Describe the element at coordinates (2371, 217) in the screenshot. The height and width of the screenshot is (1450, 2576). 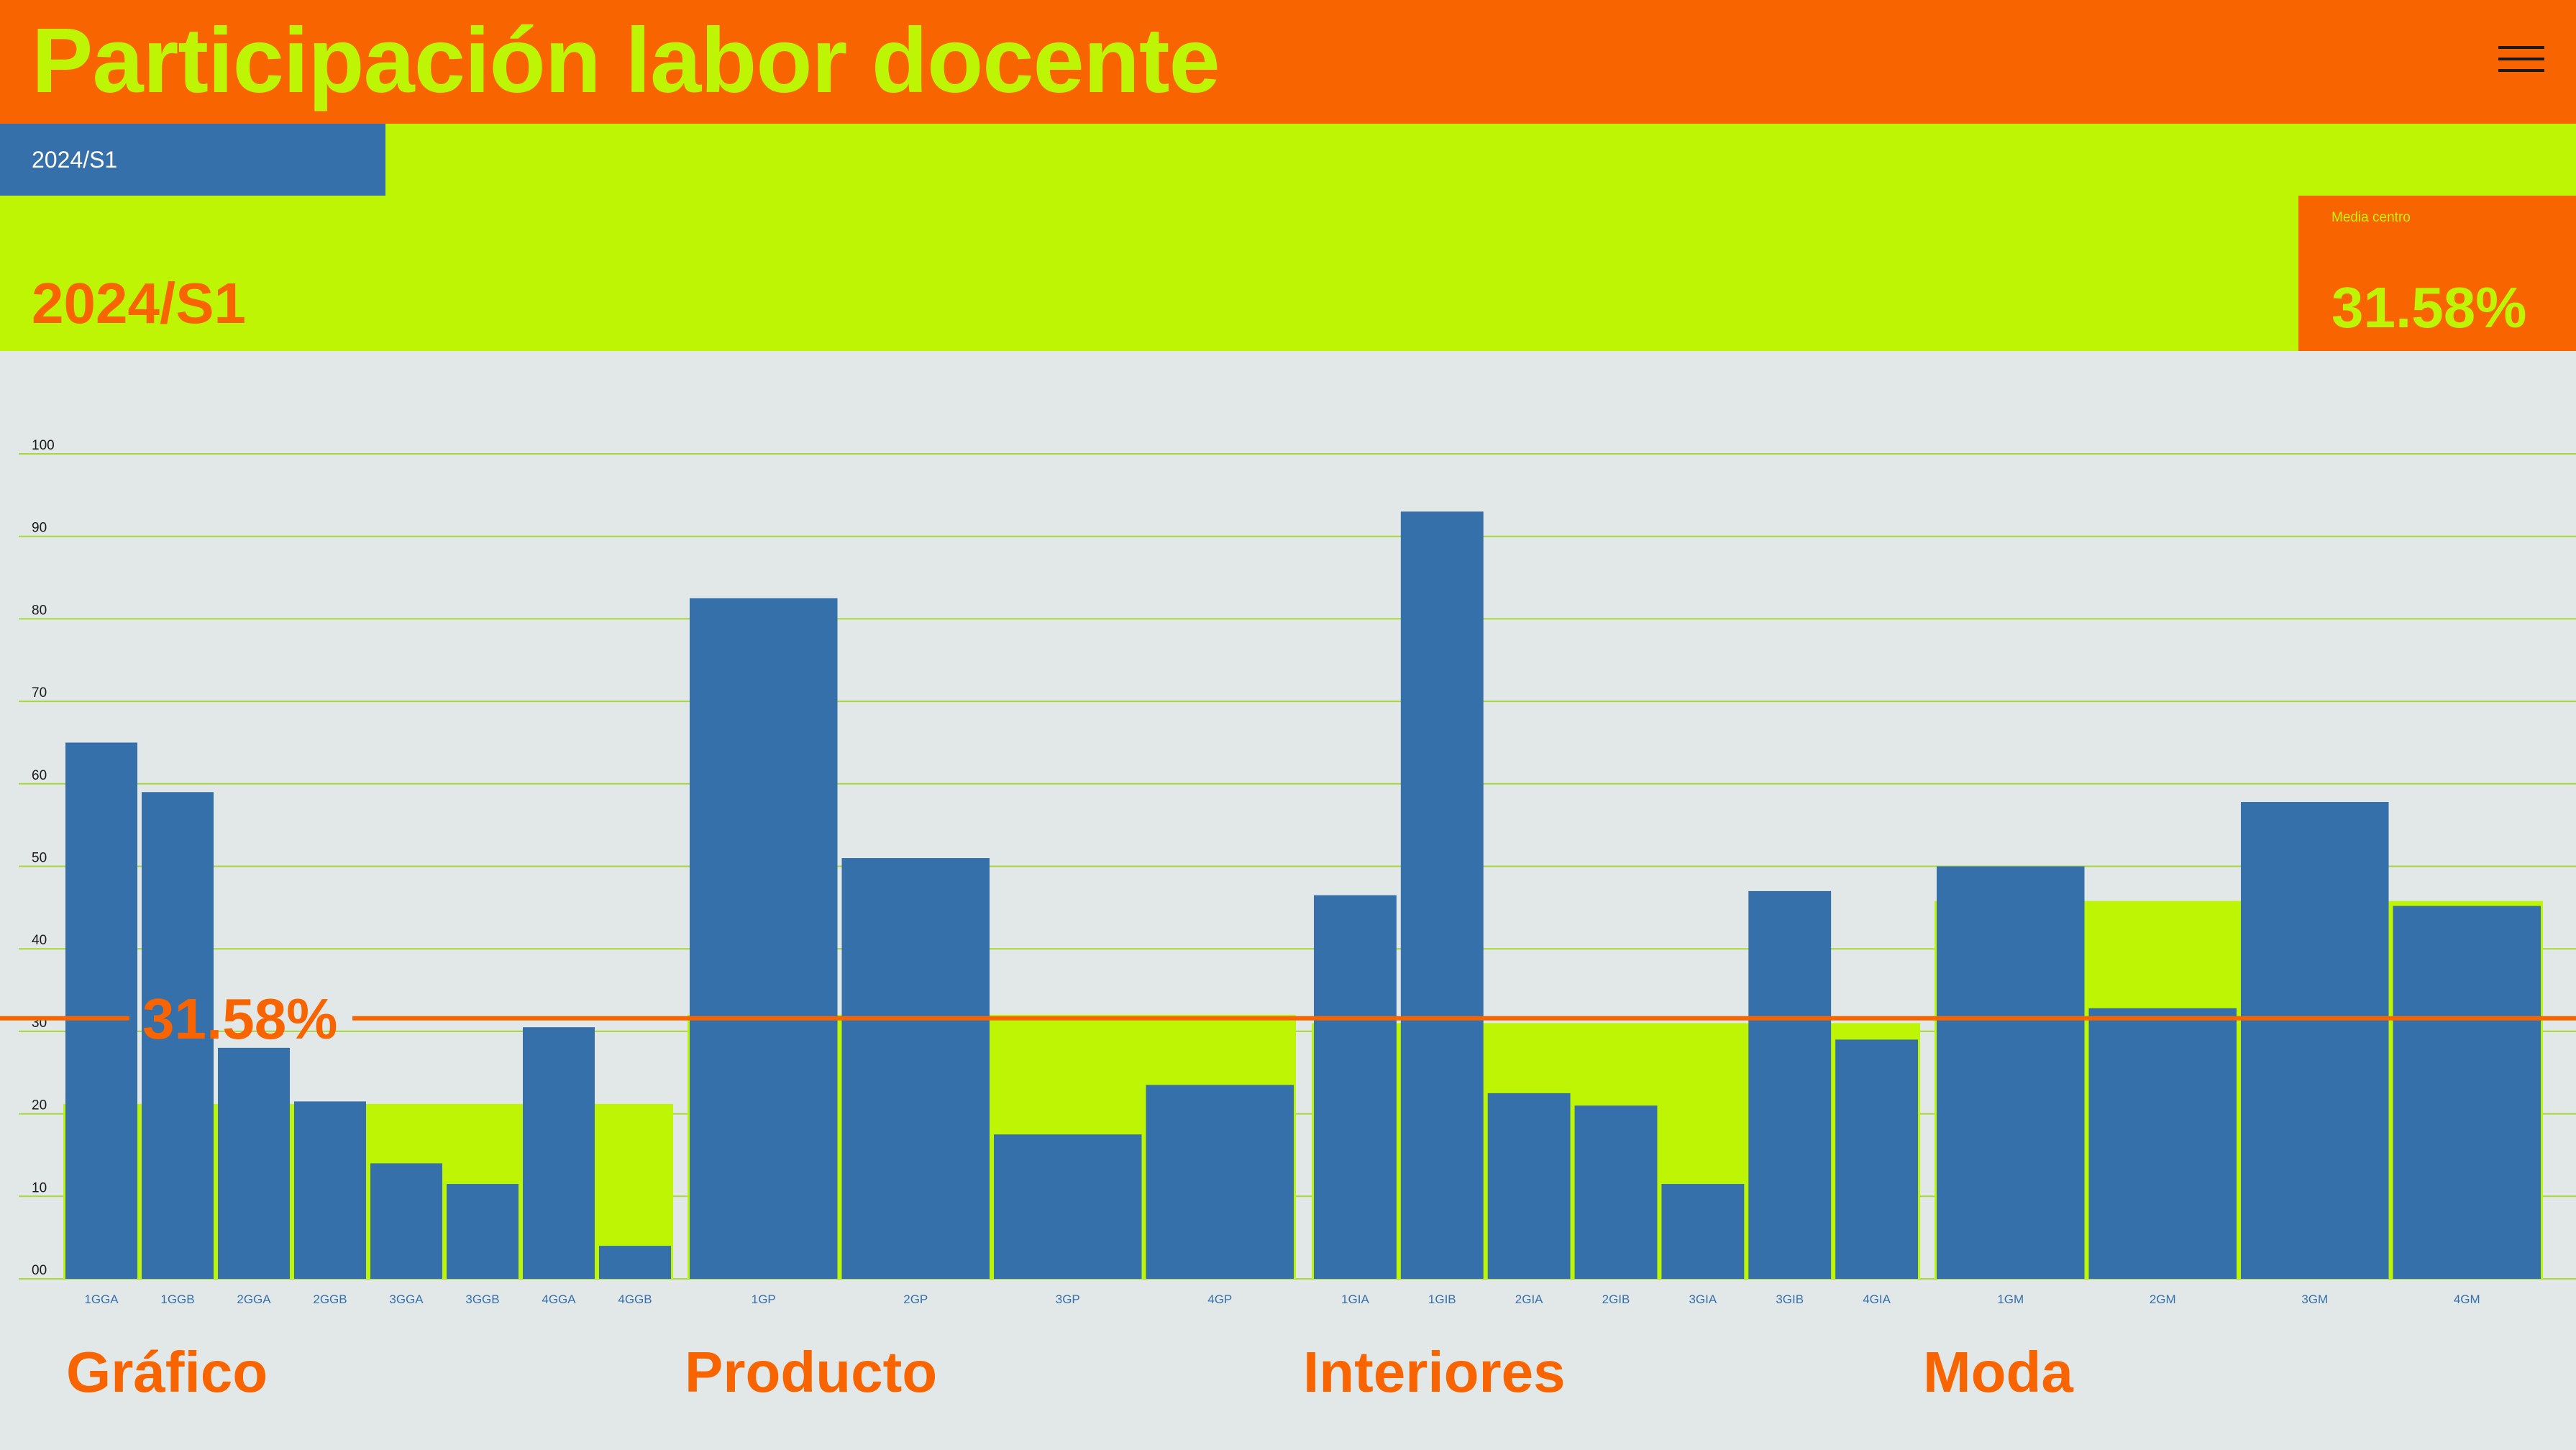
I see `media-centro-label: Media centro` at that location.